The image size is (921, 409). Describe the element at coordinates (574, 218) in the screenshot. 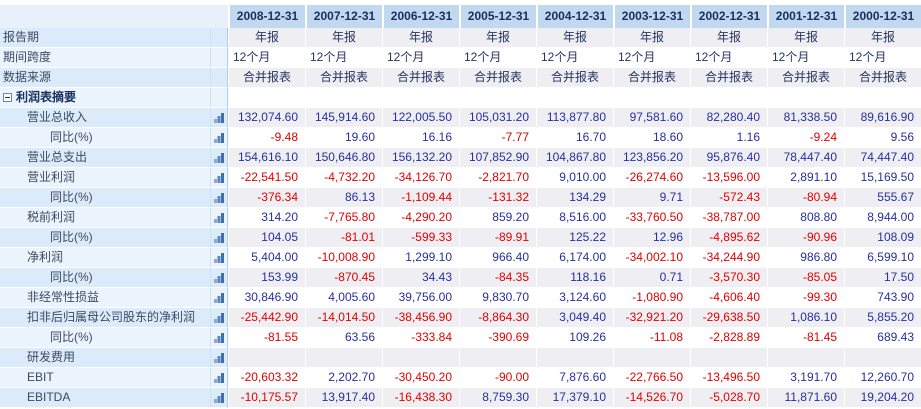

I see `value-cell: 8,516.00` at that location.